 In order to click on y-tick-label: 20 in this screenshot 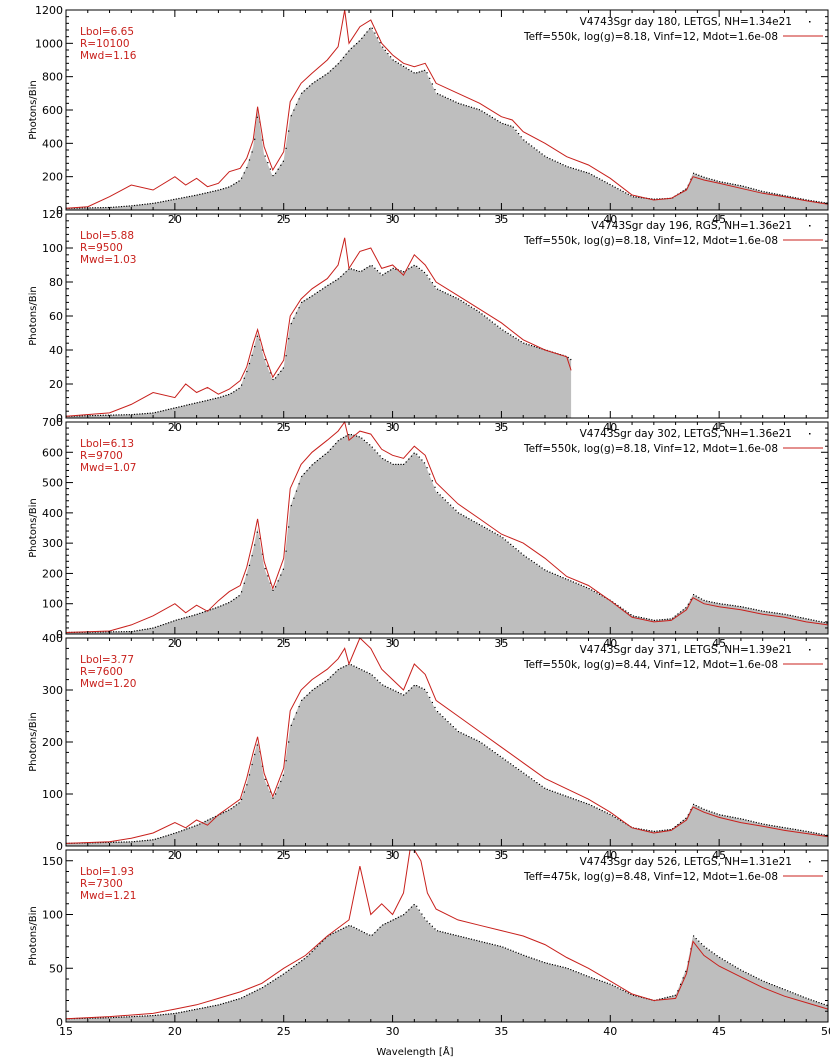, I will do `click(56, 384)`.